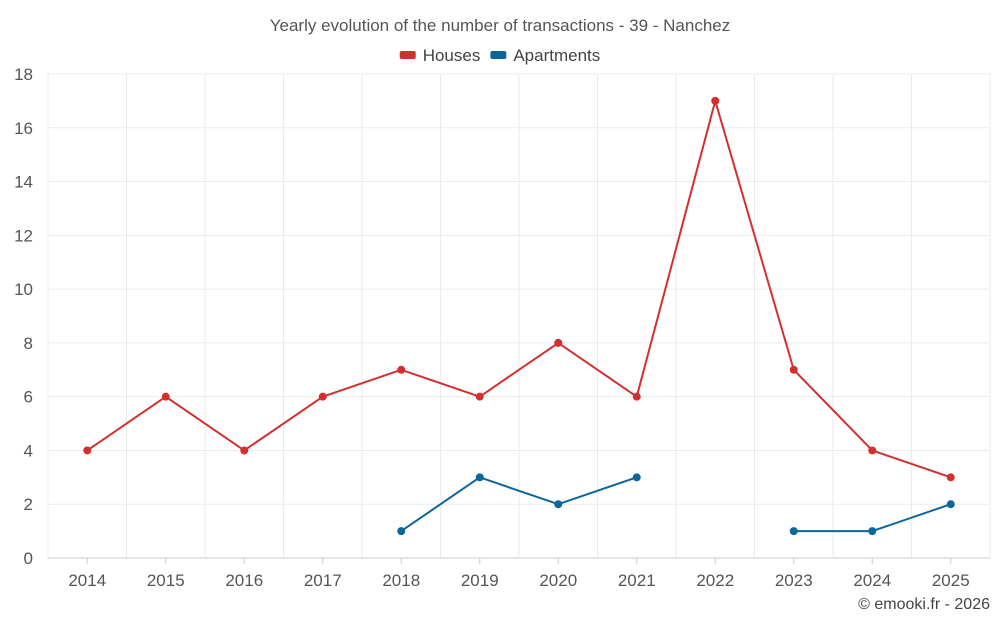  Describe the element at coordinates (637, 580) in the screenshot. I see `x-tick-label: 2021` at that location.